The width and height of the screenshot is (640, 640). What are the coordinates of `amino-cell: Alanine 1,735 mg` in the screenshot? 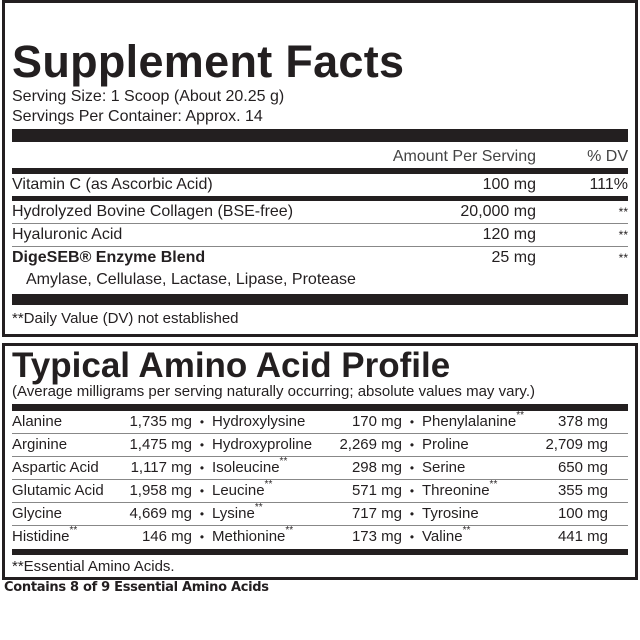 It's located at (102, 422).